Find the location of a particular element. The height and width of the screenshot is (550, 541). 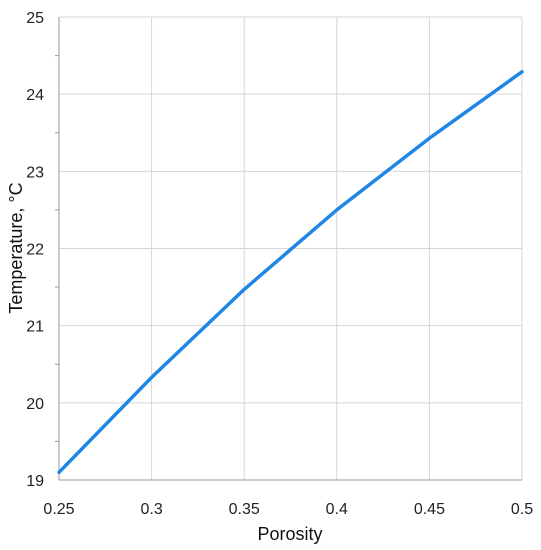

x-tick-label: 0.35 is located at coordinates (244, 509).